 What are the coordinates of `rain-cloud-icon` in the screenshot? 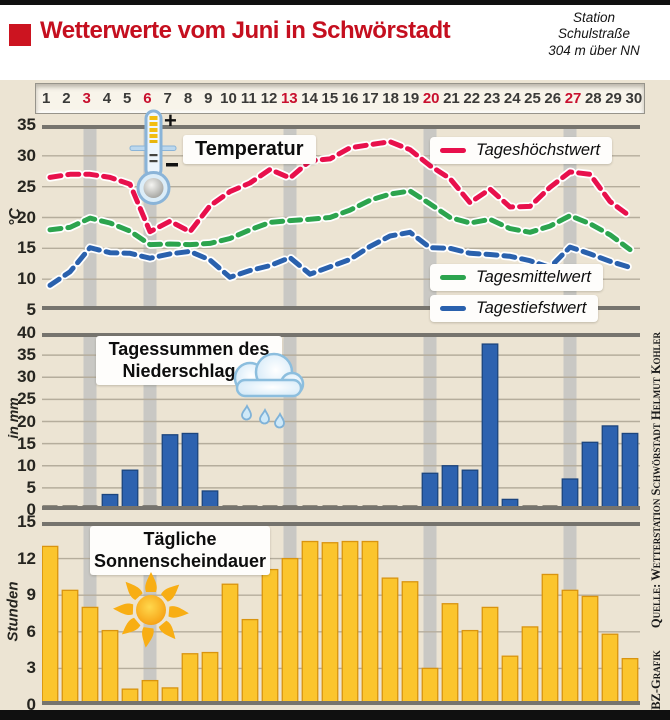 It's located at (269, 390).